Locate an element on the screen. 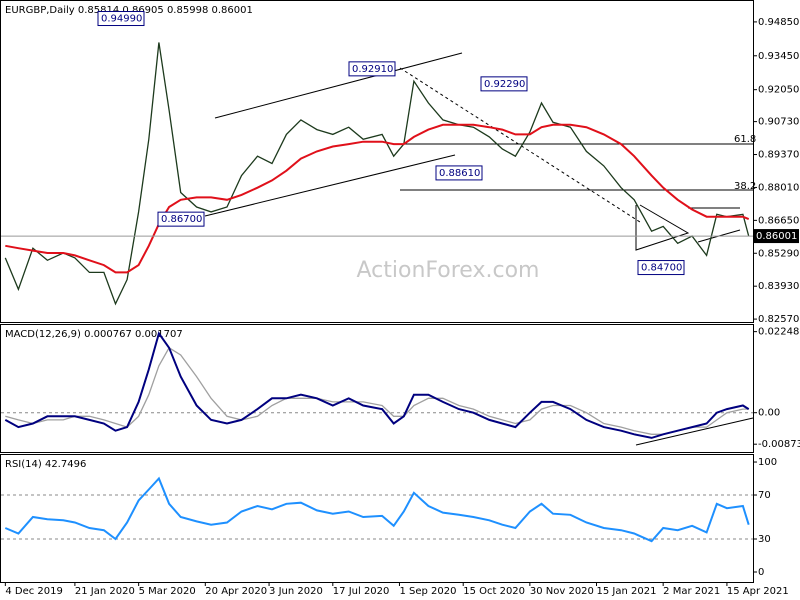 The height and width of the screenshot is (600, 800). x-tick-label: 15 Jan 2021 is located at coordinates (627, 591).